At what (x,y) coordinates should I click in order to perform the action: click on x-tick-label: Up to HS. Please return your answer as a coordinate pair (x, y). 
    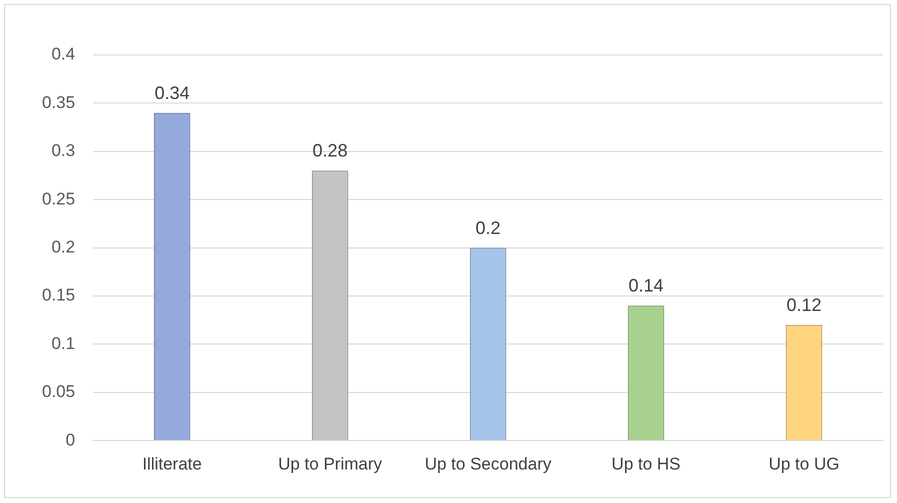
    Looking at the image, I should click on (646, 464).